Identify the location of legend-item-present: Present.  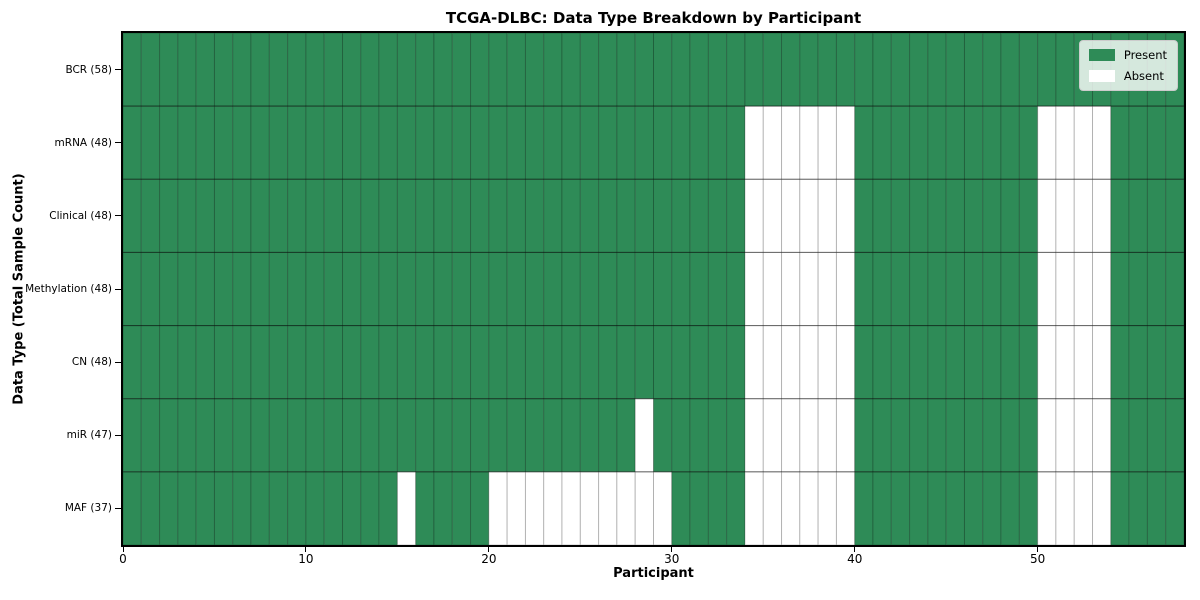
(1127, 55).